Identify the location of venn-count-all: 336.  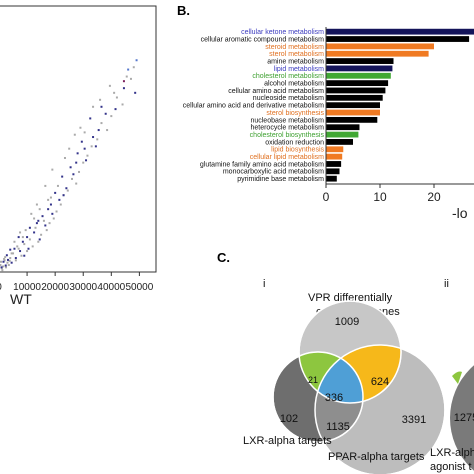
(334, 398).